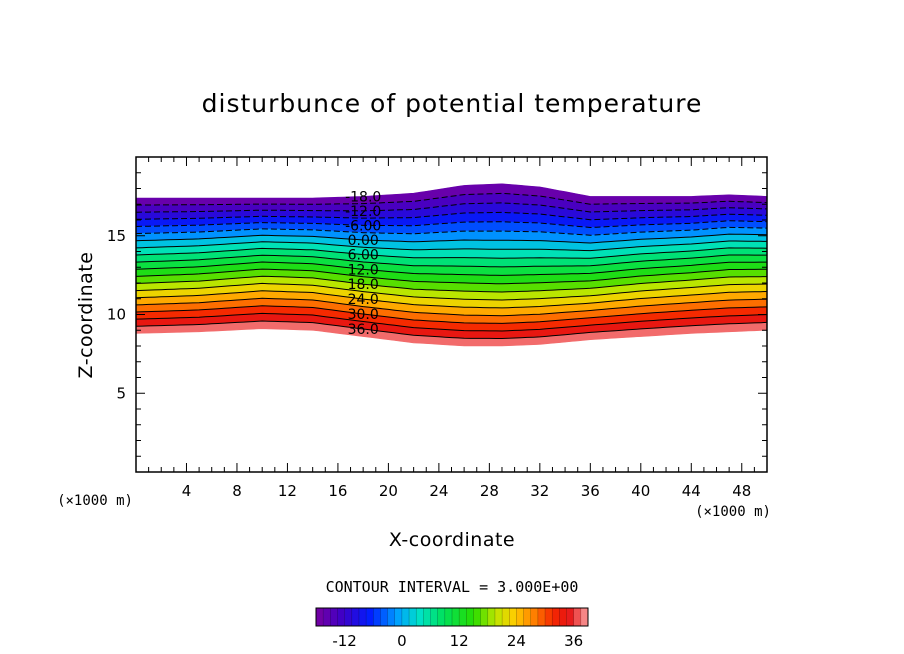 This screenshot has height=654, width=904. I want to click on colorbar-tick-label: 24, so click(516, 641).